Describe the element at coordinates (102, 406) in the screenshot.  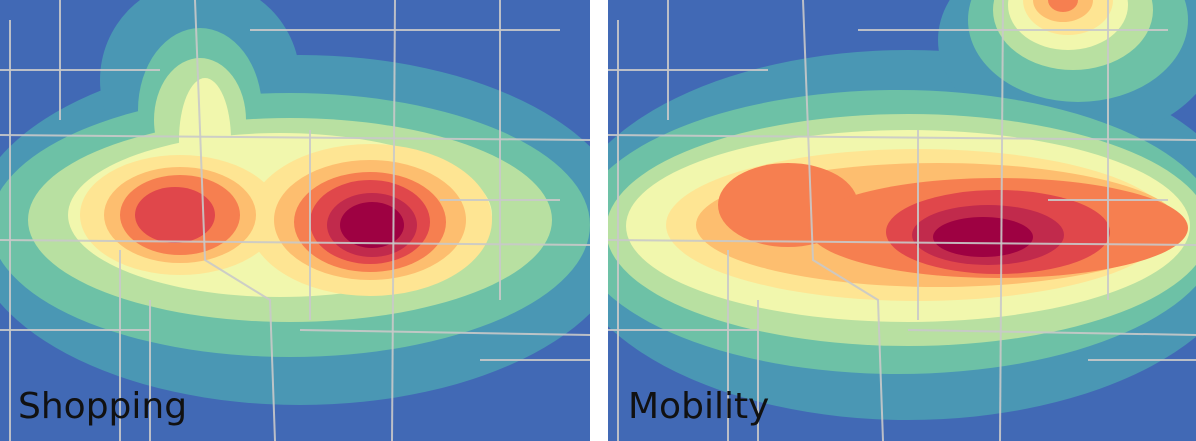
I see `panel-label: Shopping` at that location.